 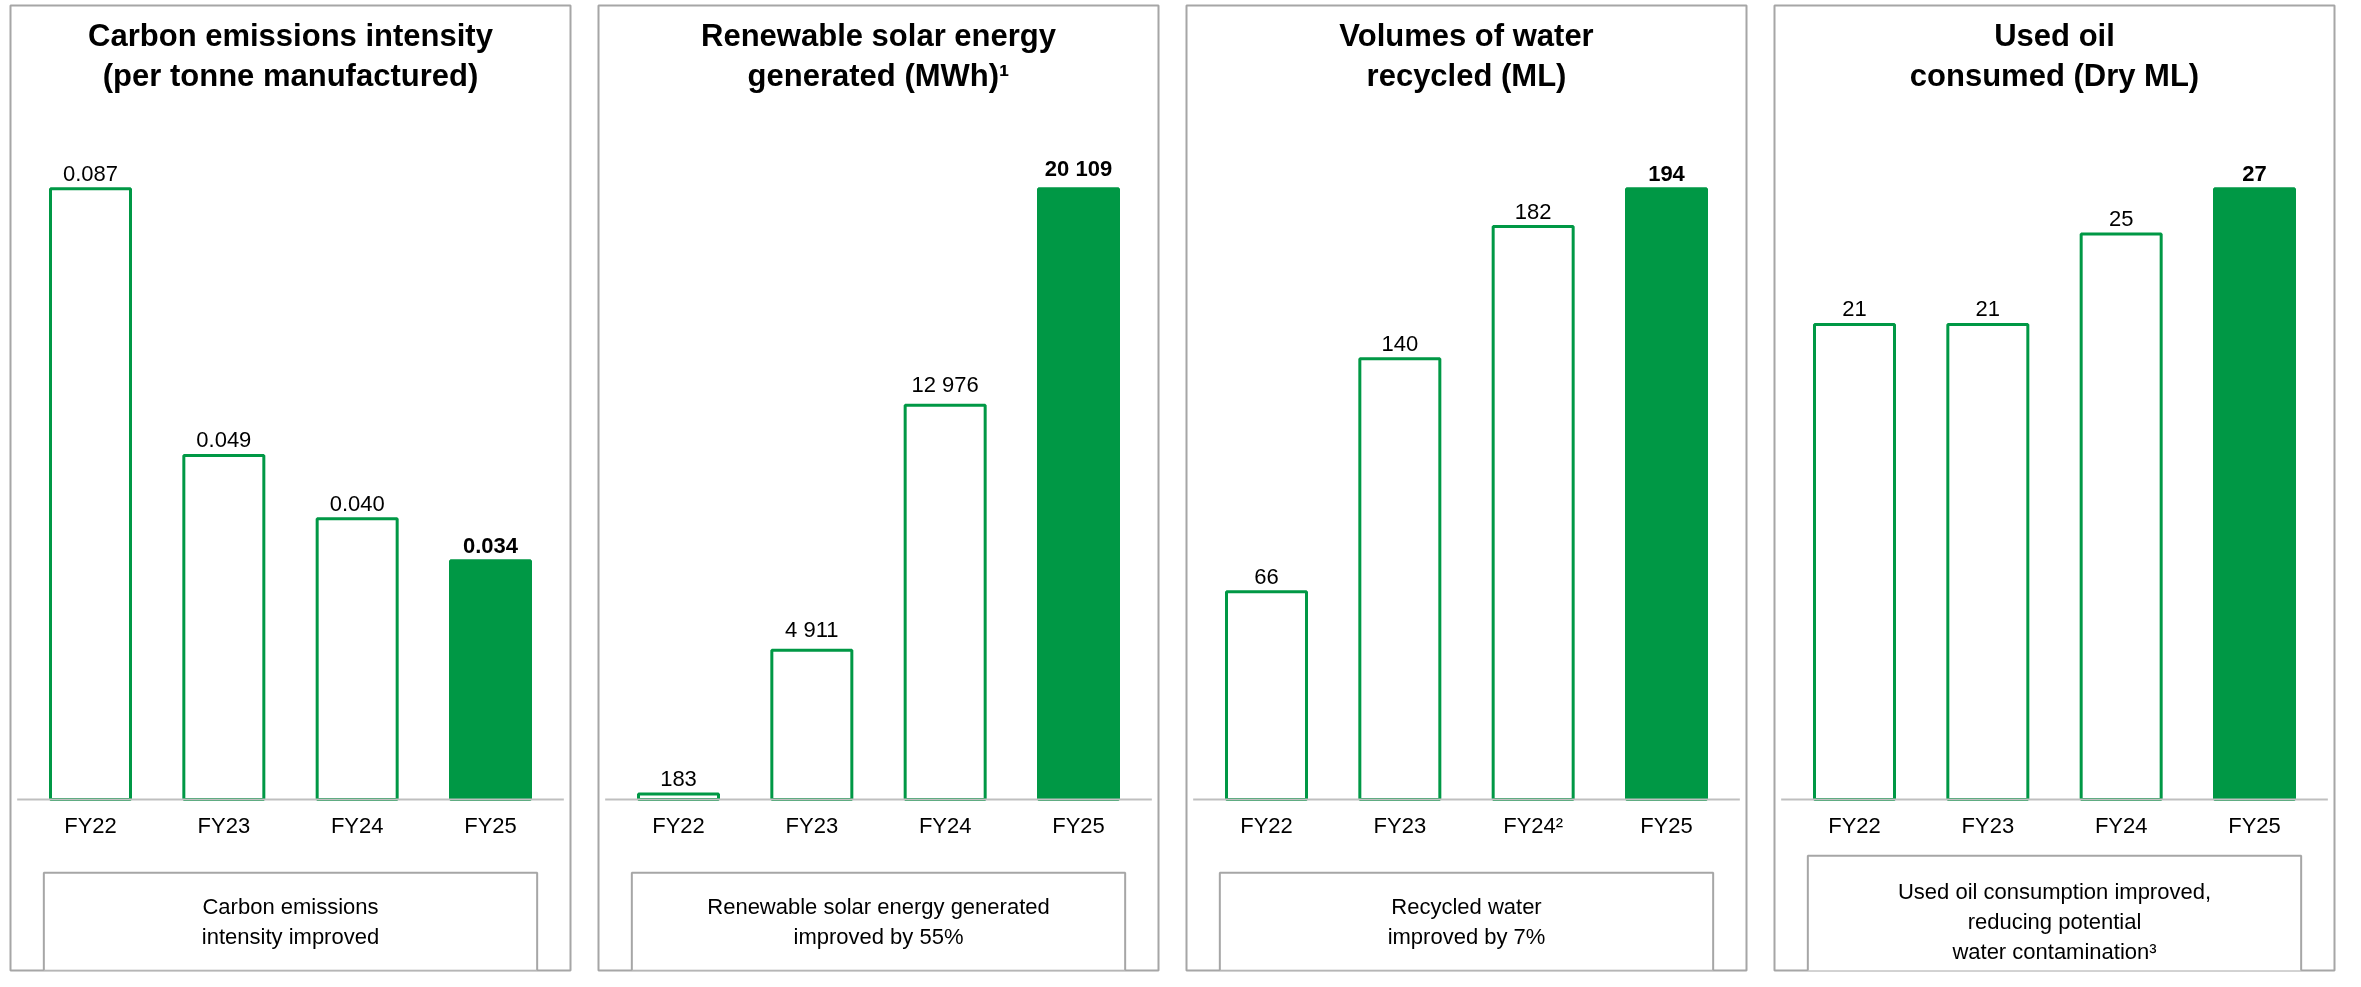 I want to click on text: Used oil consumption improved,, so click(x=2054, y=892).